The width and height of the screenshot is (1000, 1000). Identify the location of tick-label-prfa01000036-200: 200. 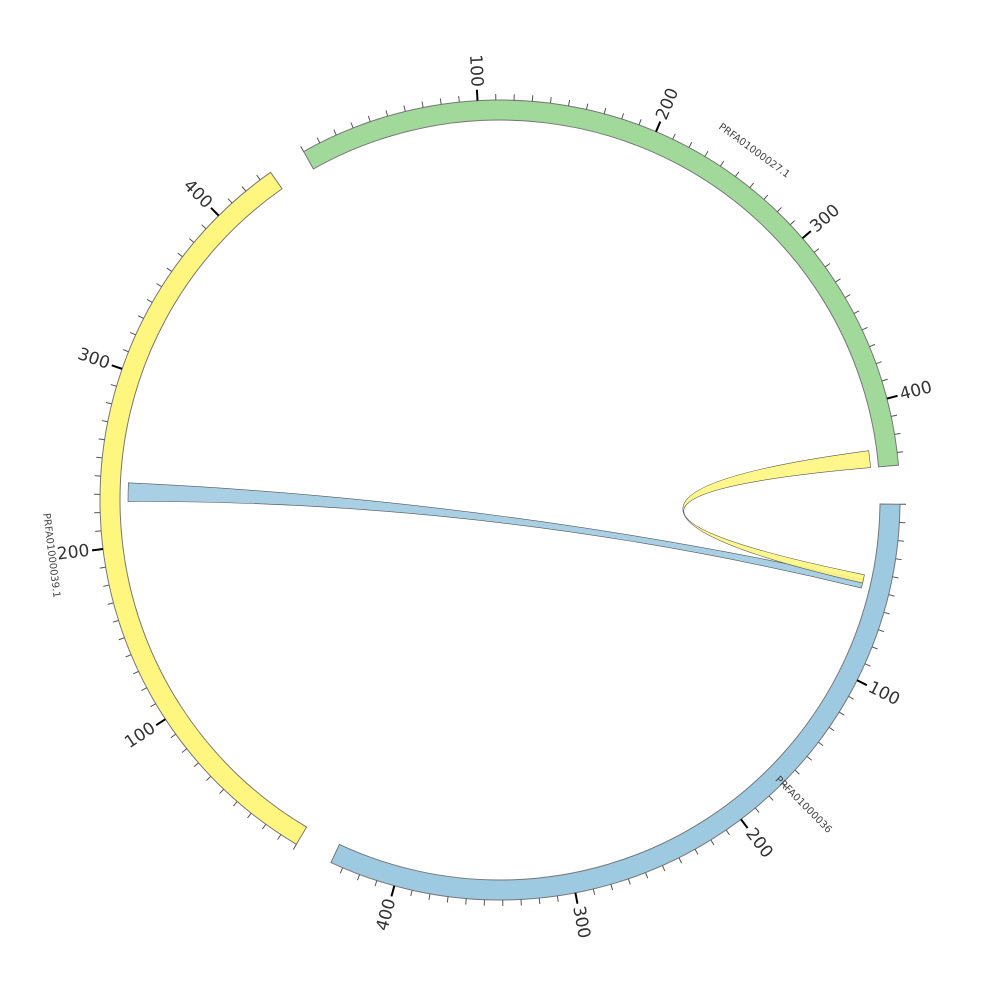
(759, 843).